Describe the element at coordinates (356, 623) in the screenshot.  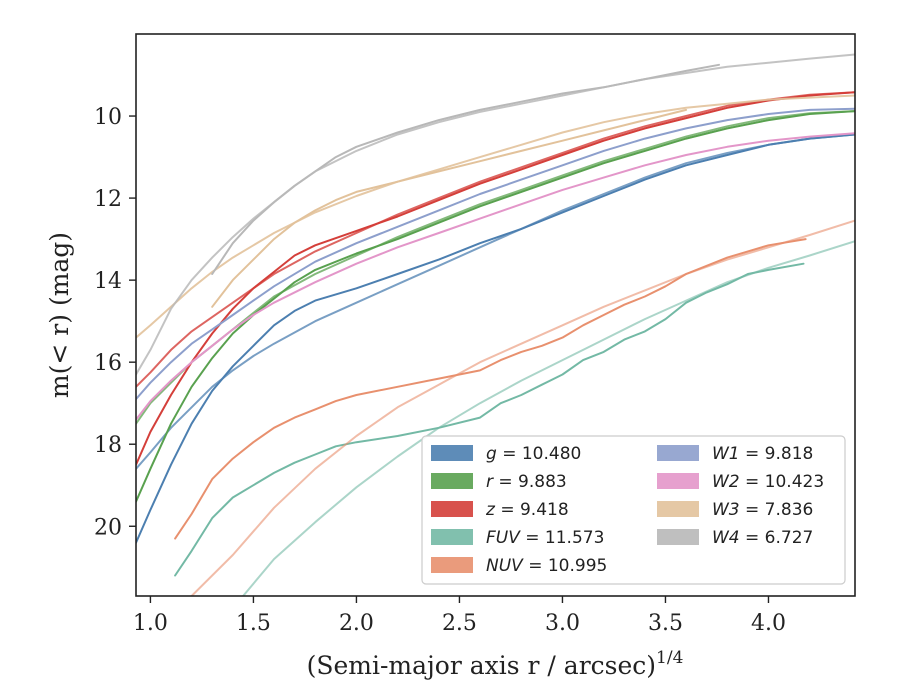
I see `x-tick-label: 2.0` at that location.